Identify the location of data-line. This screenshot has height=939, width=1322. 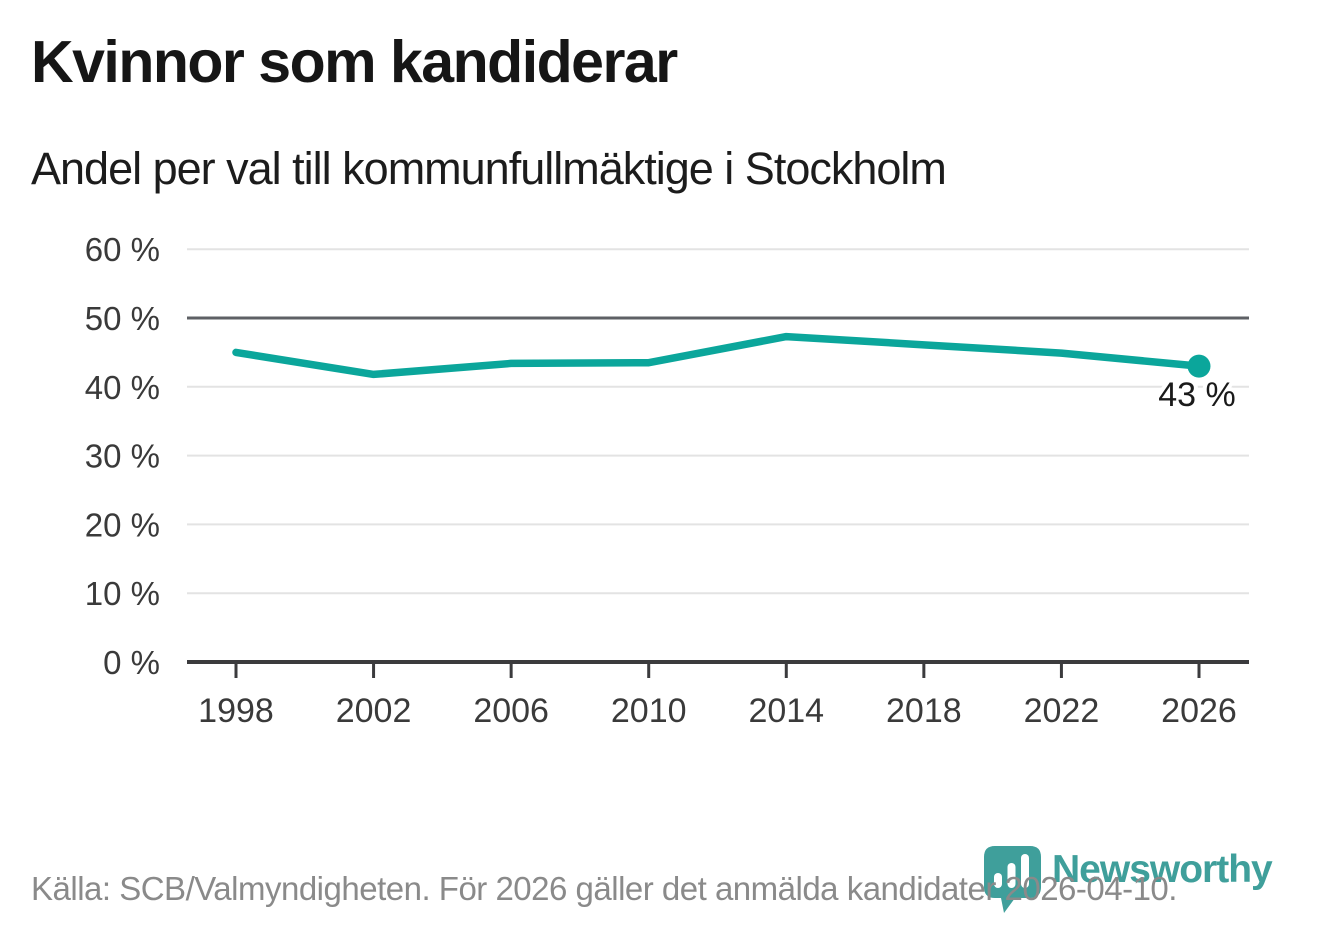
(717, 355).